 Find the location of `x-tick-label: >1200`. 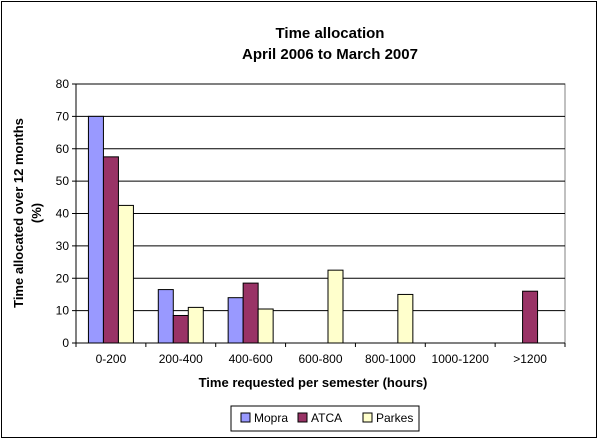

x-tick-label: >1200 is located at coordinates (530, 359).